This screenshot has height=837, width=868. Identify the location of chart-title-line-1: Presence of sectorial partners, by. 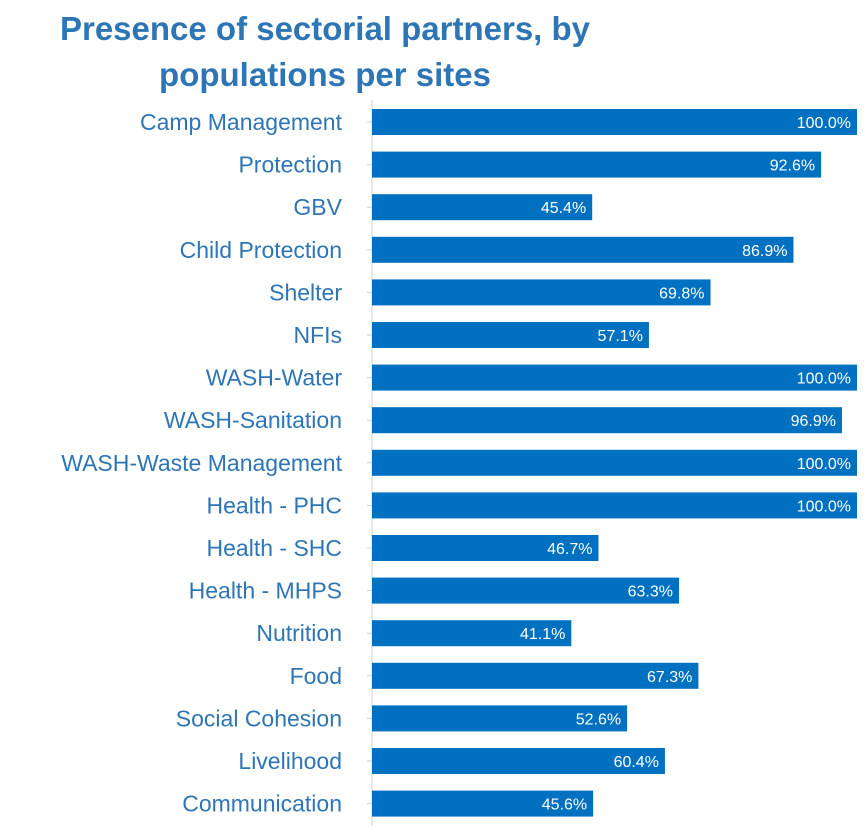
(325, 28).